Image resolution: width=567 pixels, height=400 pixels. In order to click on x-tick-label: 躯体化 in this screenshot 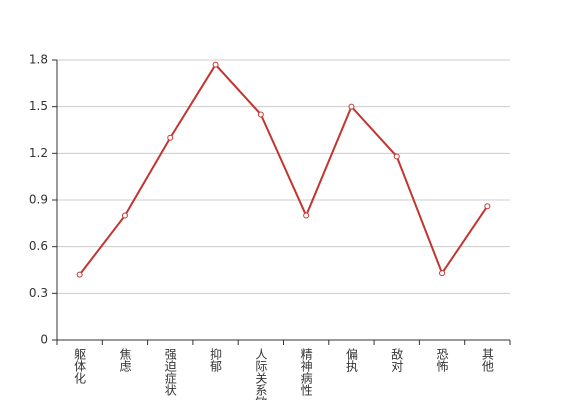, I will do `click(80, 366)`.